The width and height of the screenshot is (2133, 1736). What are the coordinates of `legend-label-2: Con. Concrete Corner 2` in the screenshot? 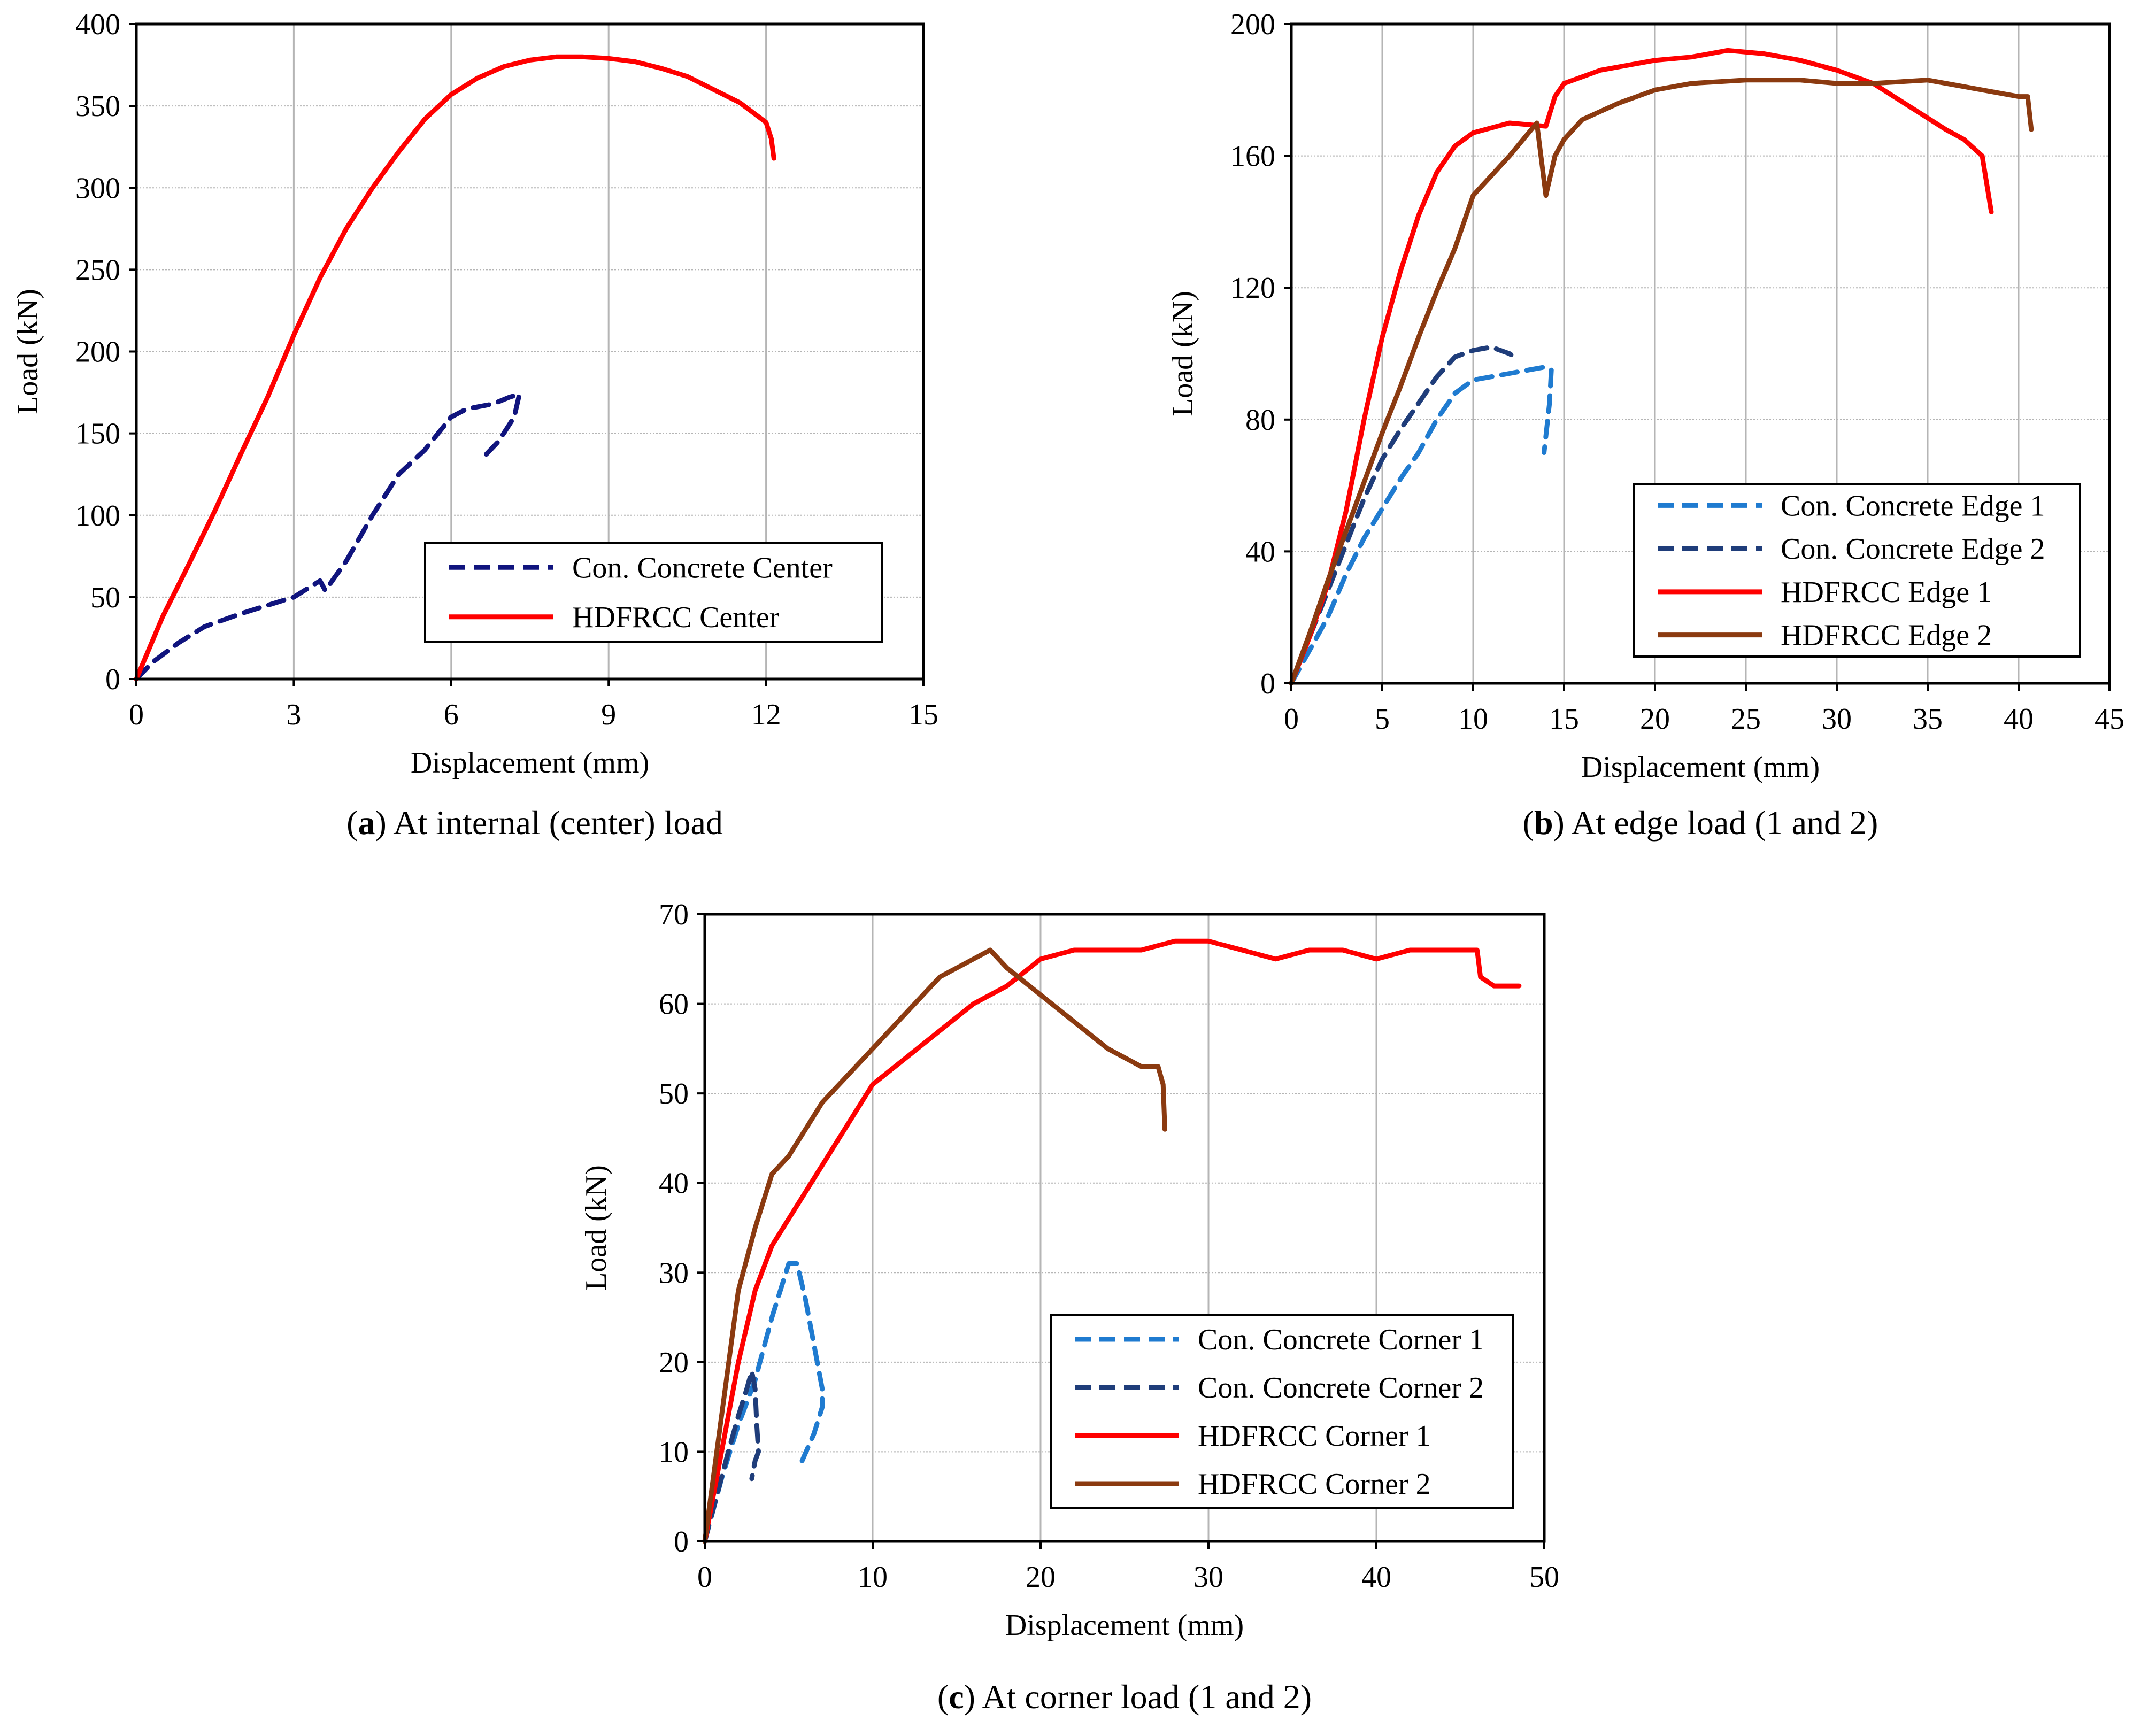 It's located at (1341, 1388).